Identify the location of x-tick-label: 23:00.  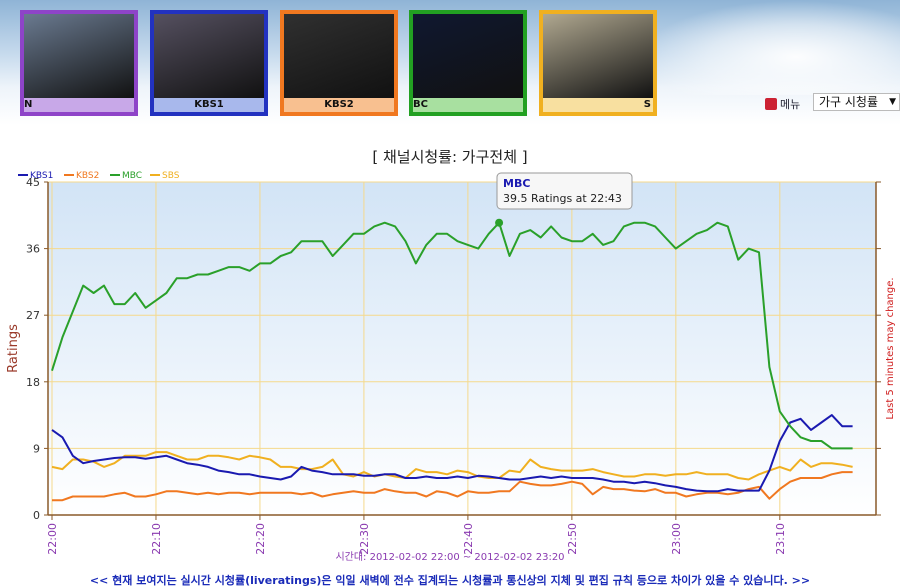
(676, 539).